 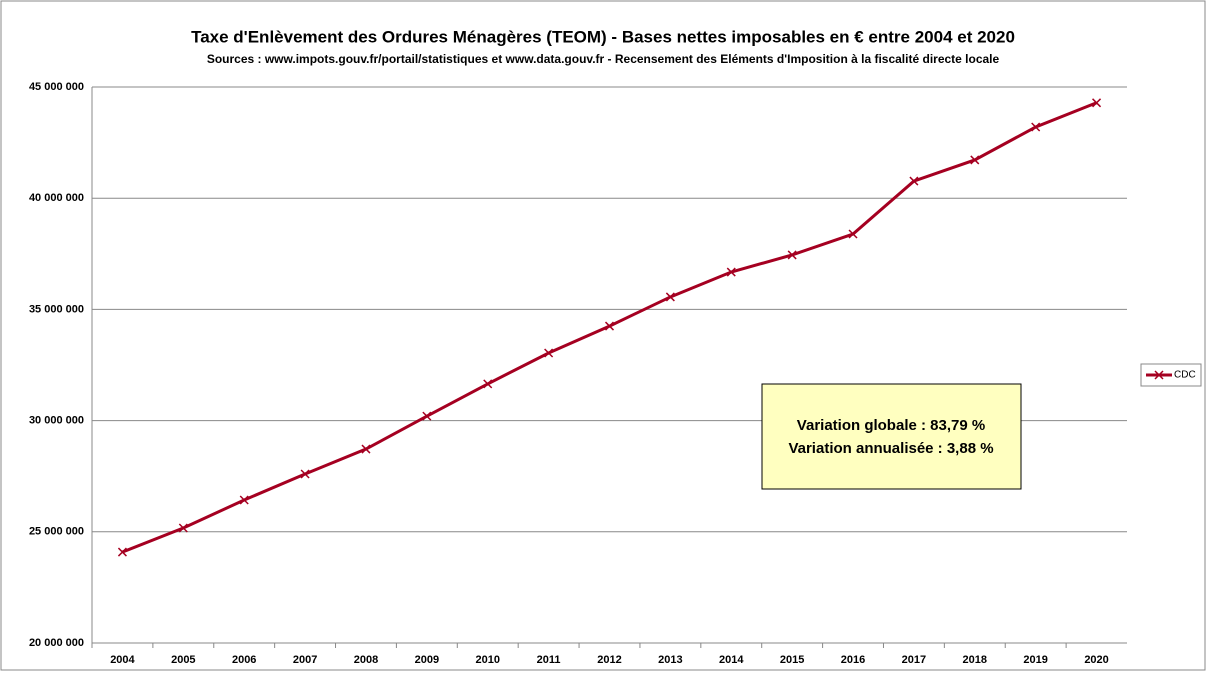 I want to click on y-tick-label: 40 000 000, so click(x=56, y=198).